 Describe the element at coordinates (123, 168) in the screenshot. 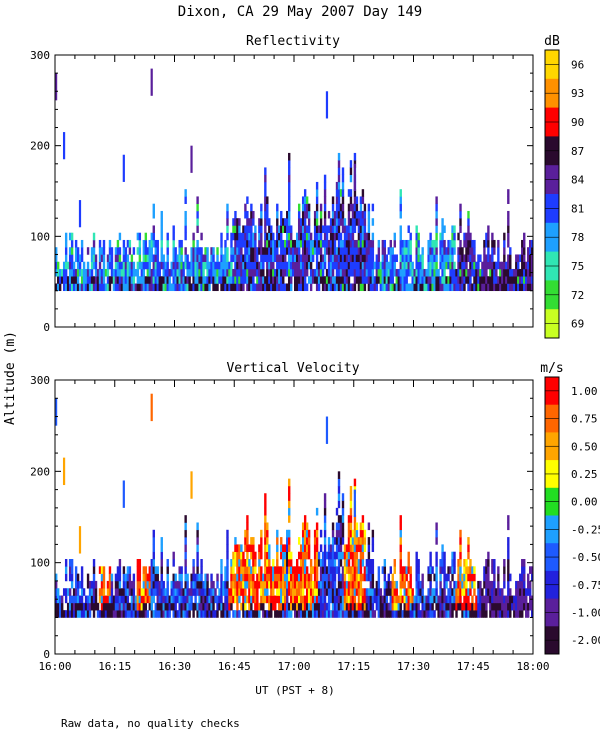

I see `elevated-echo-mark` at that location.